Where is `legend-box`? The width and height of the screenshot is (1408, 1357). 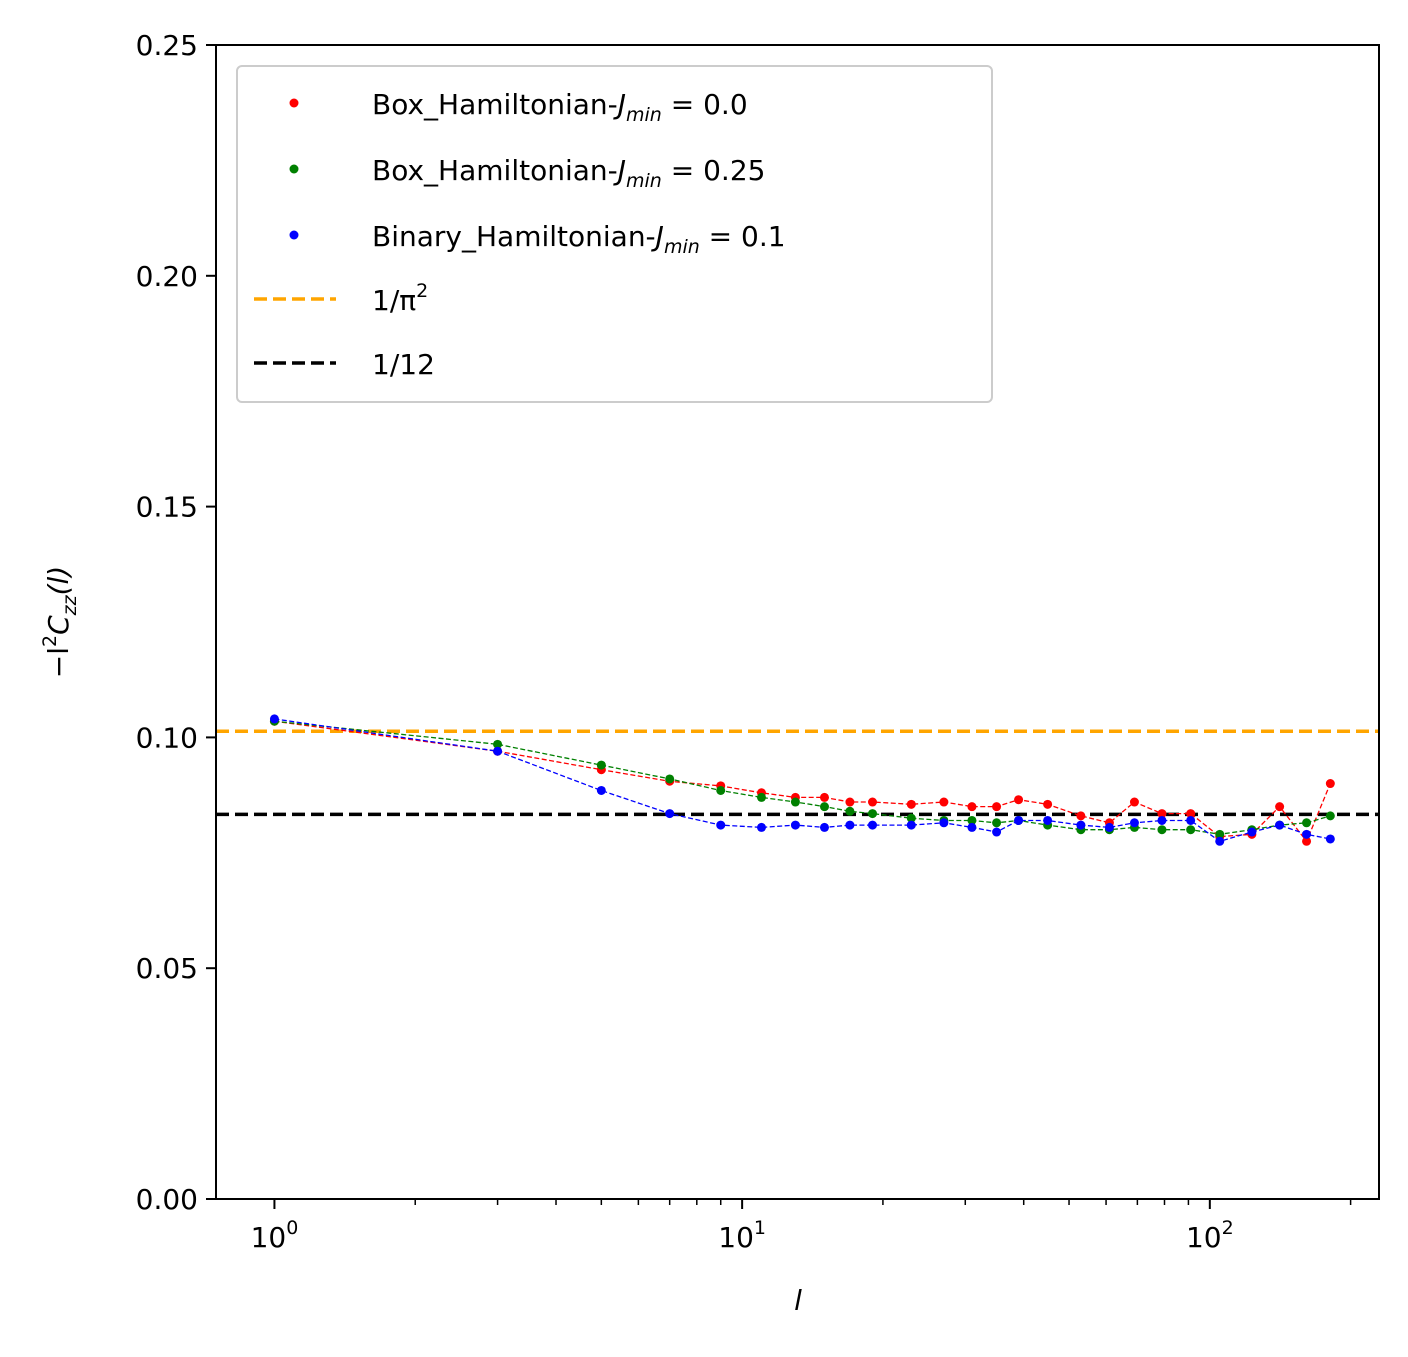
legend-box is located at coordinates (614, 234).